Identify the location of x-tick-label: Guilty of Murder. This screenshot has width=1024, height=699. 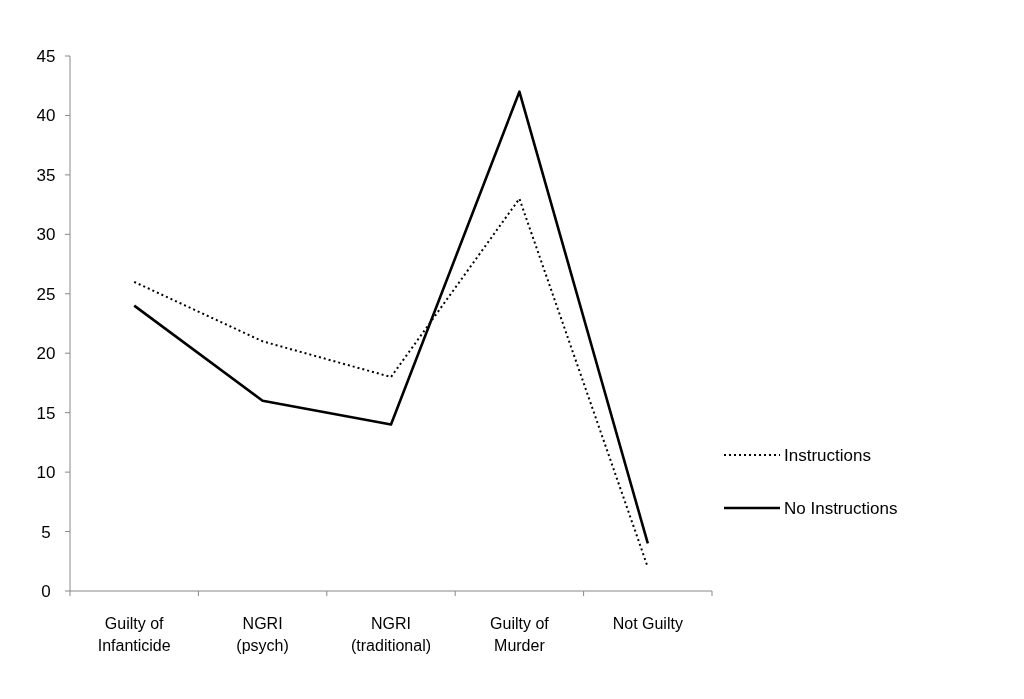
(520, 634).